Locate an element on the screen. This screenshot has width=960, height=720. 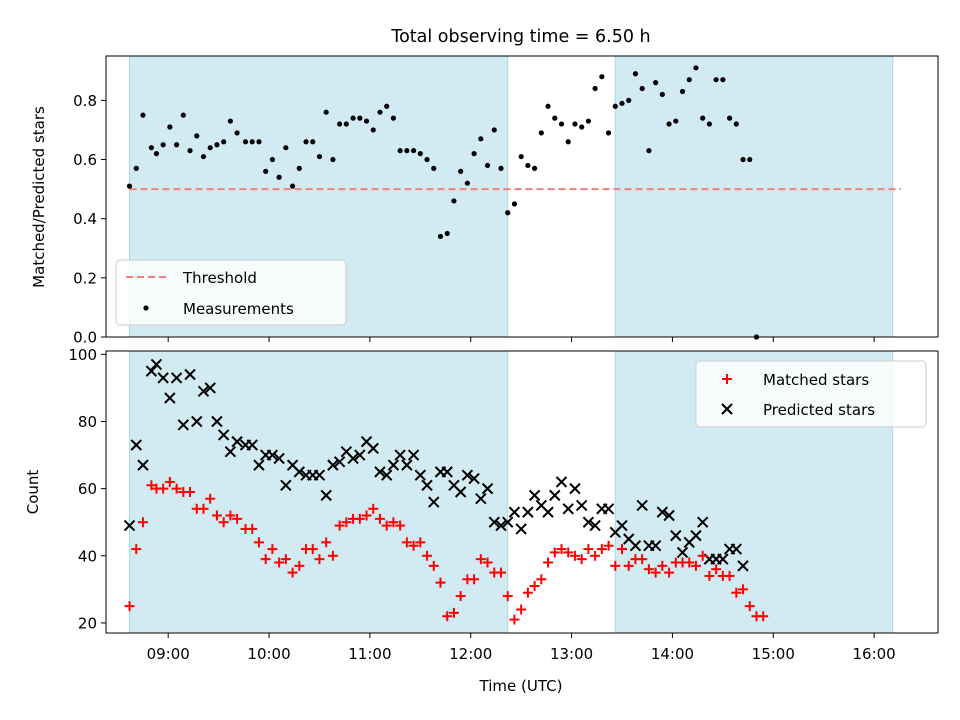
x-tick-label: 09:00 is located at coordinates (168, 654).